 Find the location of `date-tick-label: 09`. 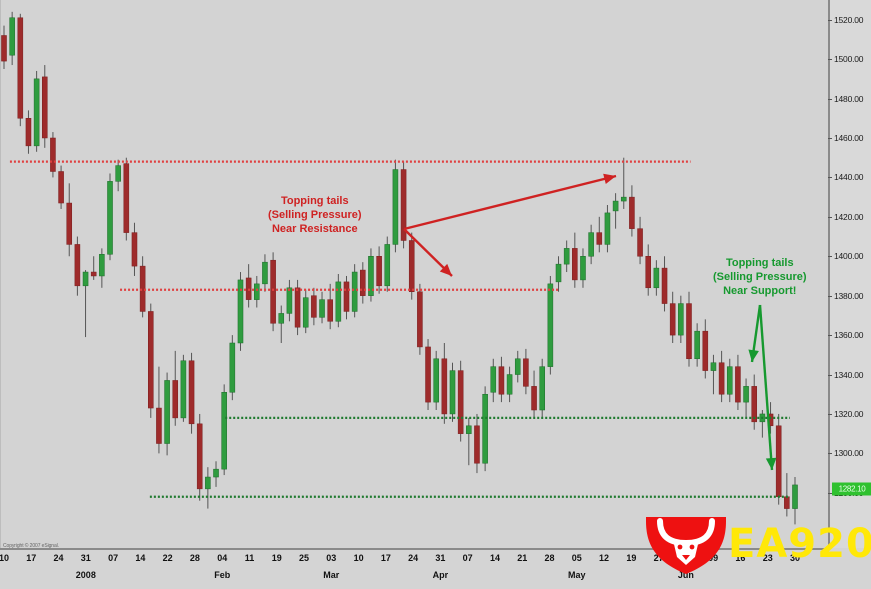

date-tick-label: 09 is located at coordinates (713, 558).